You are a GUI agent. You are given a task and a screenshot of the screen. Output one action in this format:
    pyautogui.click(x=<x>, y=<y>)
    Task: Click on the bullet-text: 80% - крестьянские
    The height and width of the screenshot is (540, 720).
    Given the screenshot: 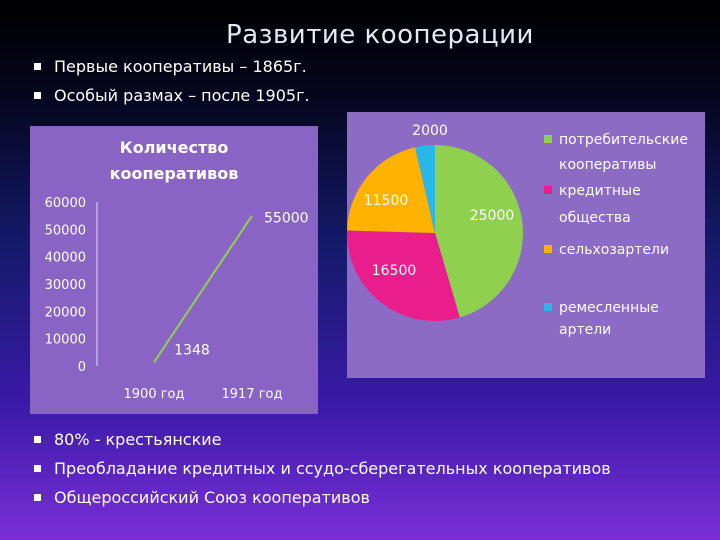 What is the action you would take?
    pyautogui.click(x=138, y=439)
    